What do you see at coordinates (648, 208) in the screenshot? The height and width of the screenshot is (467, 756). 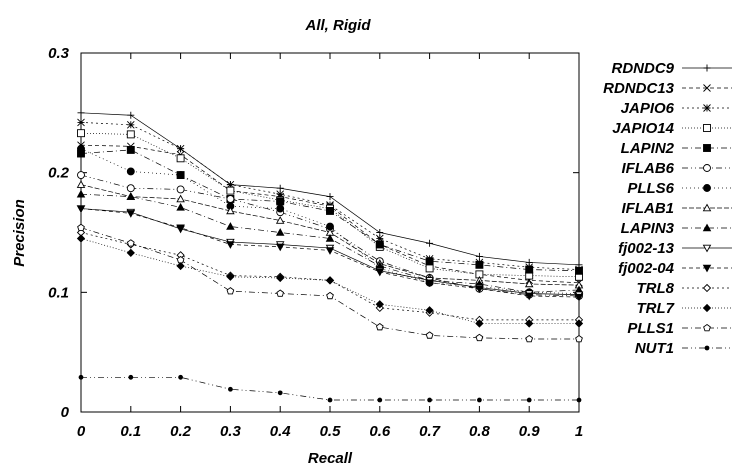 I see `legend-label: IFLAB1` at bounding box center [648, 208].